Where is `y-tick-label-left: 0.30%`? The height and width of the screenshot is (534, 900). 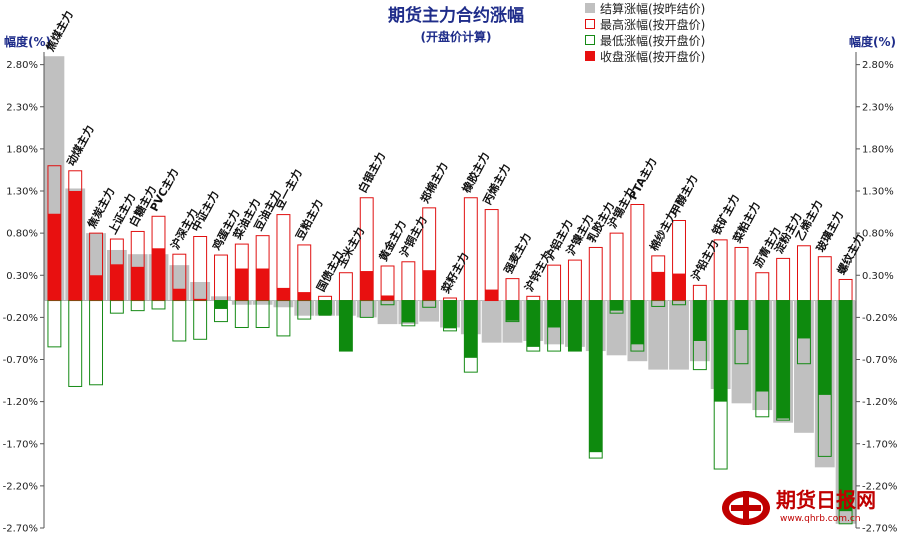 y-tick-label-left: 0.30% is located at coordinates (22, 276).